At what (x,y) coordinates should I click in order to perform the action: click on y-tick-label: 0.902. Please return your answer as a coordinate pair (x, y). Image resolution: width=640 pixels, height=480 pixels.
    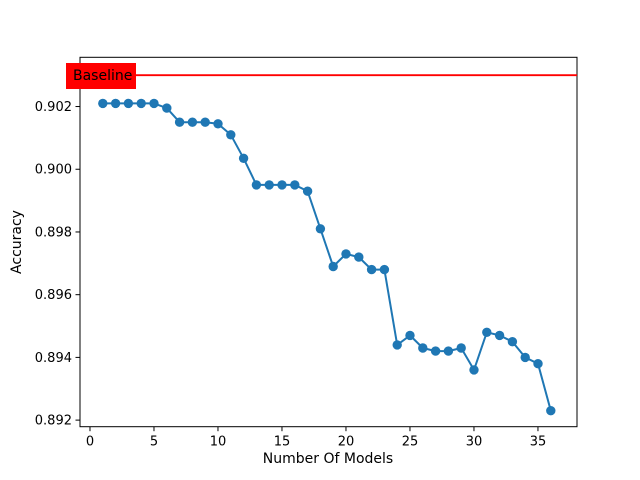
    Looking at the image, I should click on (53, 107).